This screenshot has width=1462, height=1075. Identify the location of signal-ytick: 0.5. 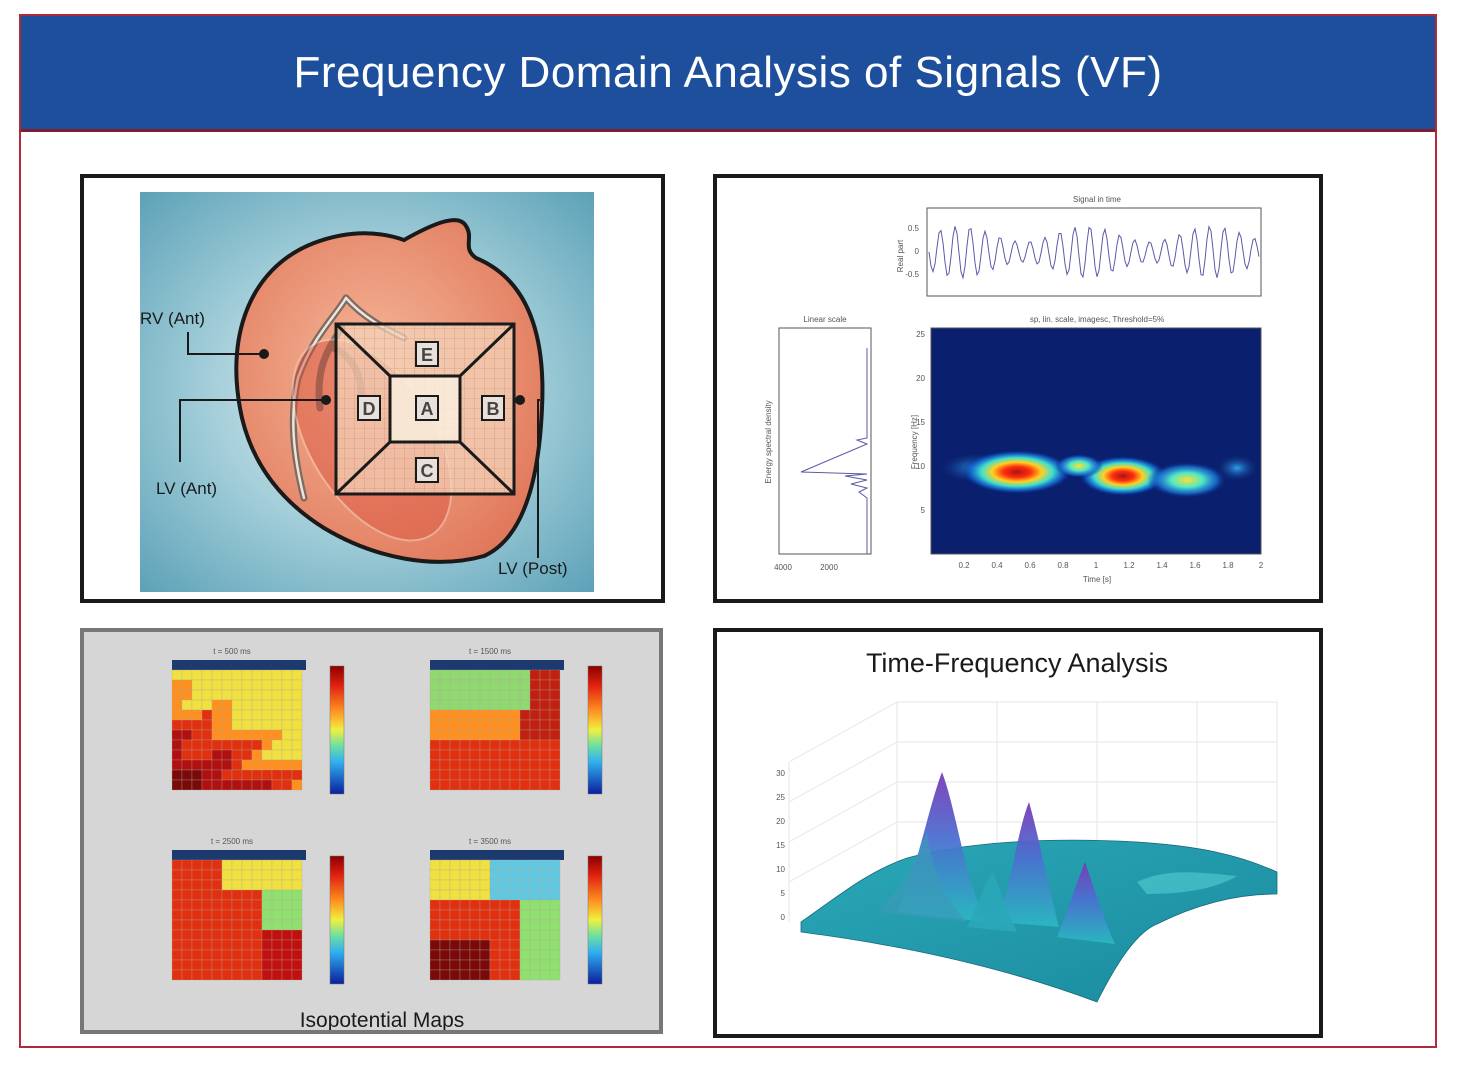
(914, 228).